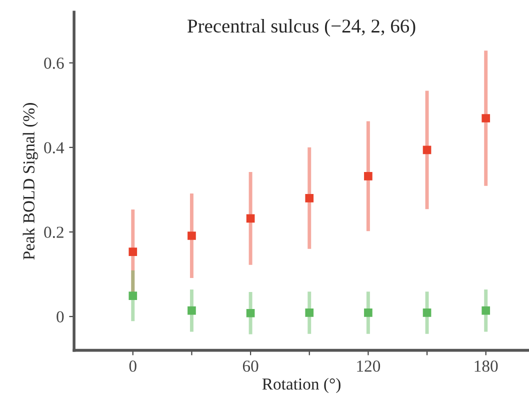 The image size is (529, 405). What do you see at coordinates (60, 316) in the screenshot?
I see `y-tick-label: 0` at bounding box center [60, 316].